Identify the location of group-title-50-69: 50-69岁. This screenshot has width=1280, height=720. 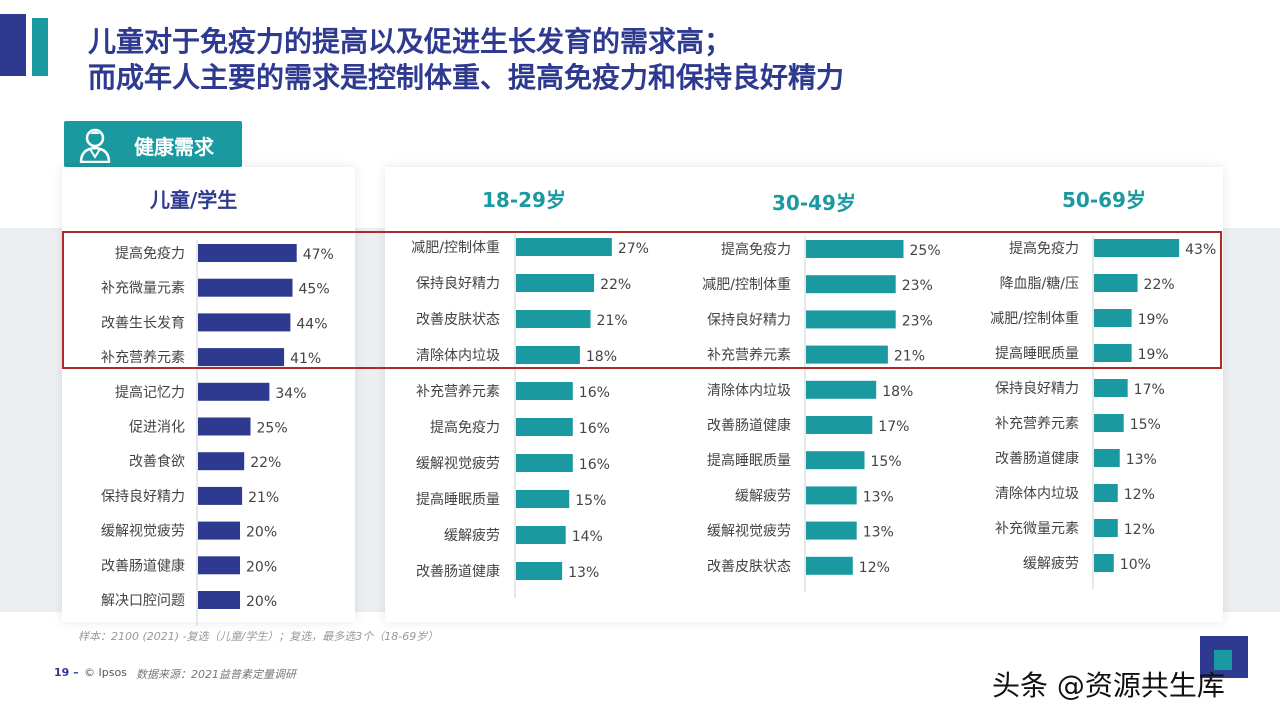
(1104, 200).